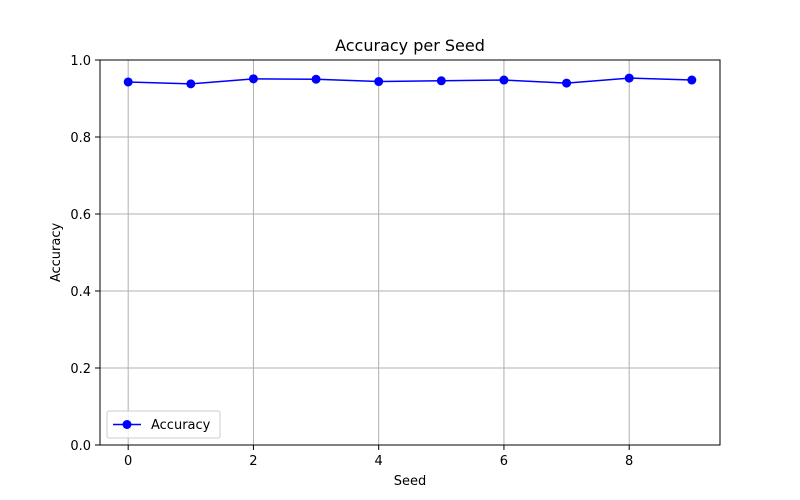 The width and height of the screenshot is (800, 500). I want to click on x-tick-label: 8, so click(629, 461).